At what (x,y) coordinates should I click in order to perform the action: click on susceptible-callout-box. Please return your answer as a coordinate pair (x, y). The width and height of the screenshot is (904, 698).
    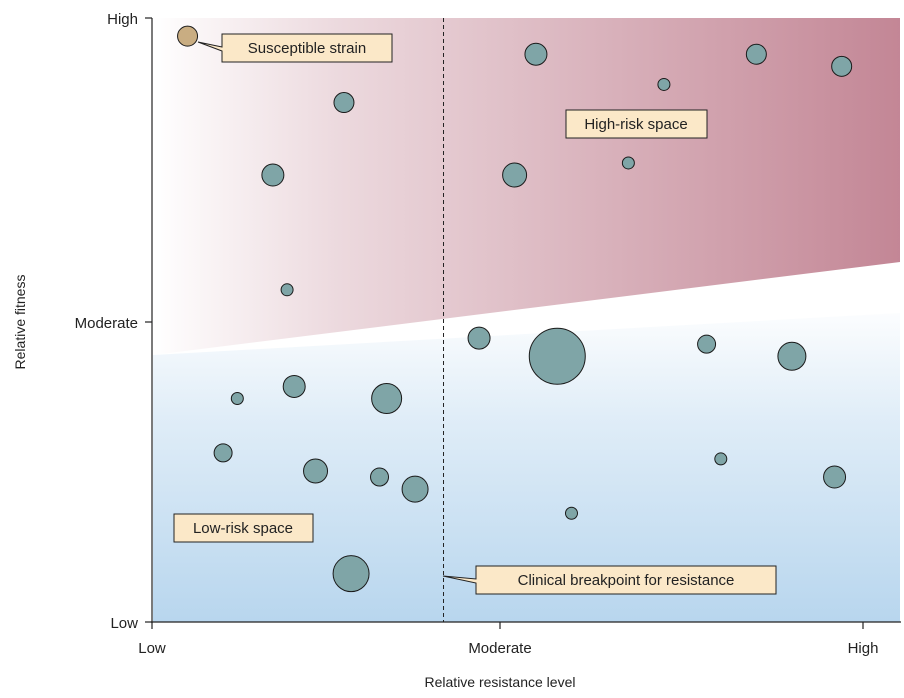
    Looking at the image, I should click on (295, 48).